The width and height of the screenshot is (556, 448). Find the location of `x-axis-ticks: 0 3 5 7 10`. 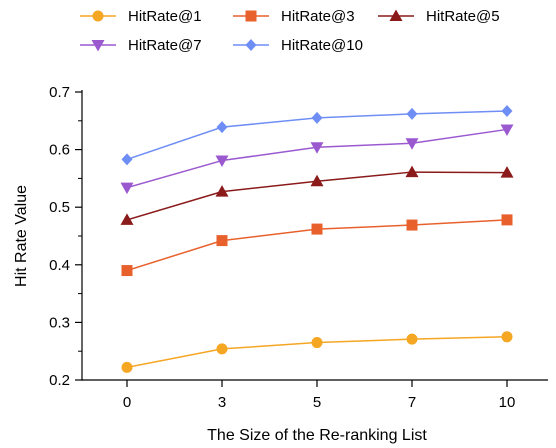

x-axis-ticks: 0 3 5 7 10 is located at coordinates (319, 395).